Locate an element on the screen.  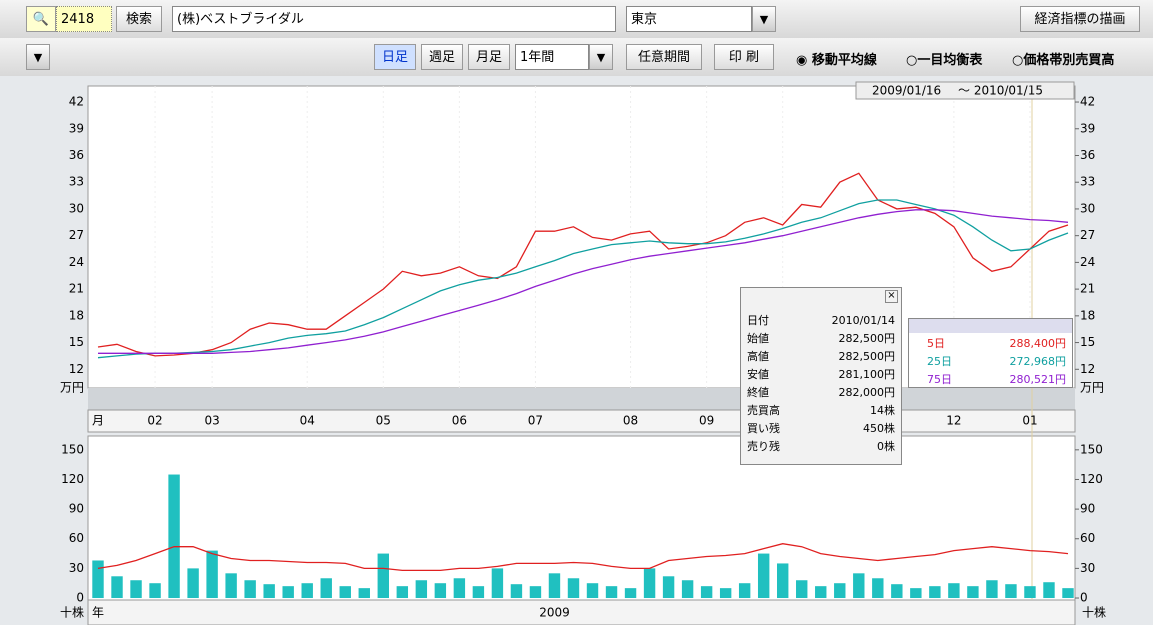
year-band is located at coordinates (581, 612).